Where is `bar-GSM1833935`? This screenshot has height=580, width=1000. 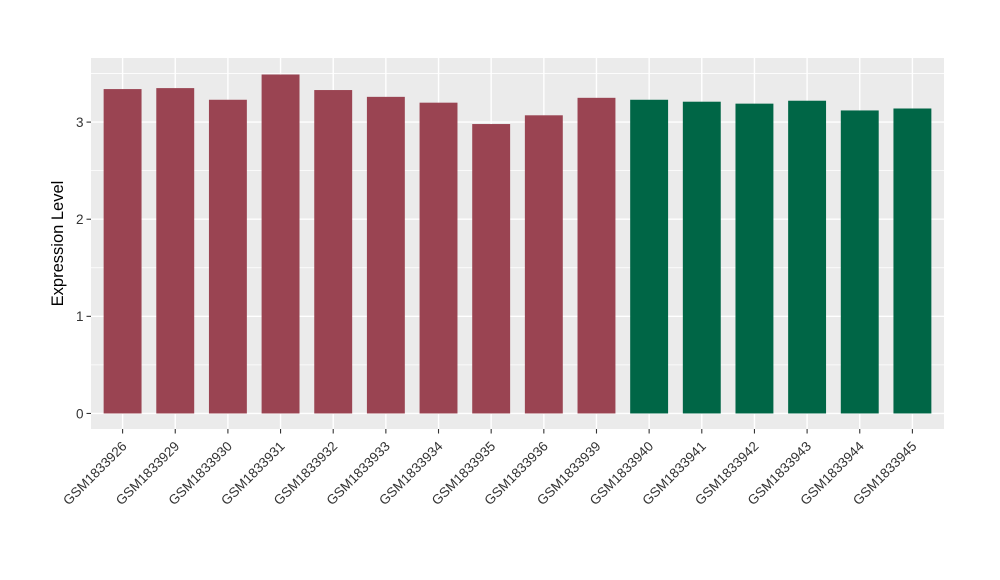 bar-GSM1833935 is located at coordinates (491, 269).